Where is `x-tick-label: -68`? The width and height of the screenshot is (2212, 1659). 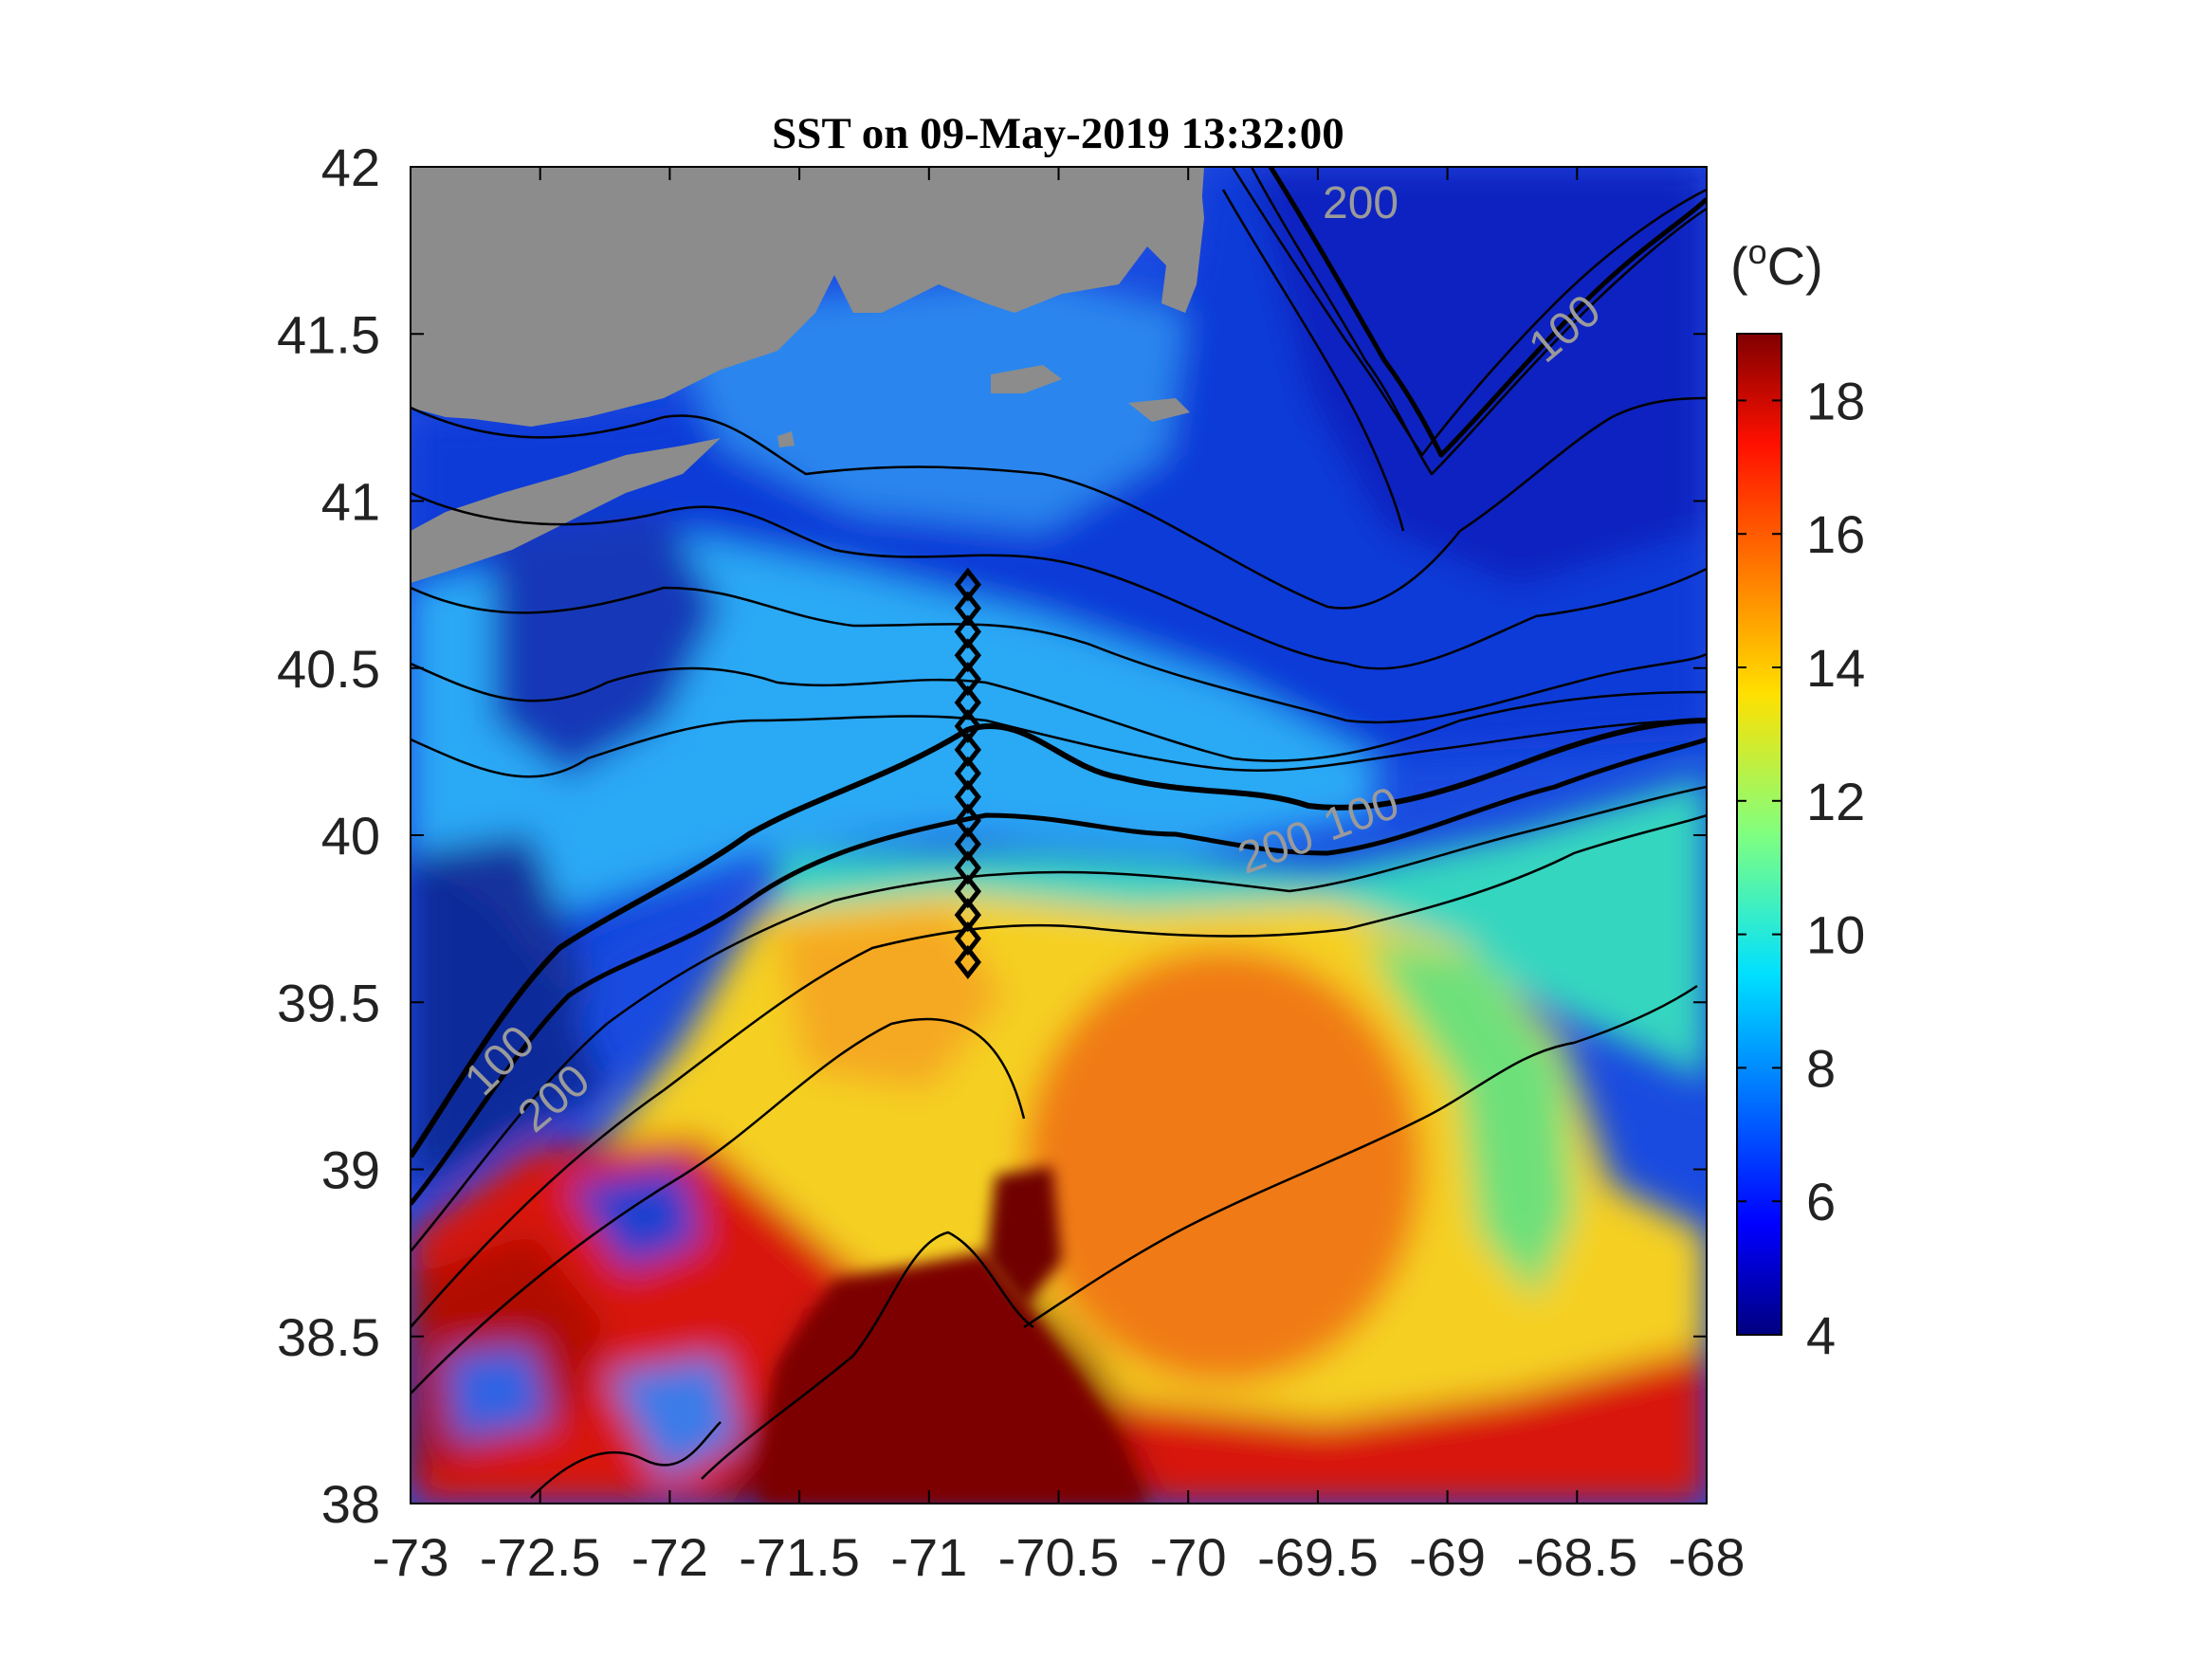 x-tick-label: -68 is located at coordinates (1707, 1557).